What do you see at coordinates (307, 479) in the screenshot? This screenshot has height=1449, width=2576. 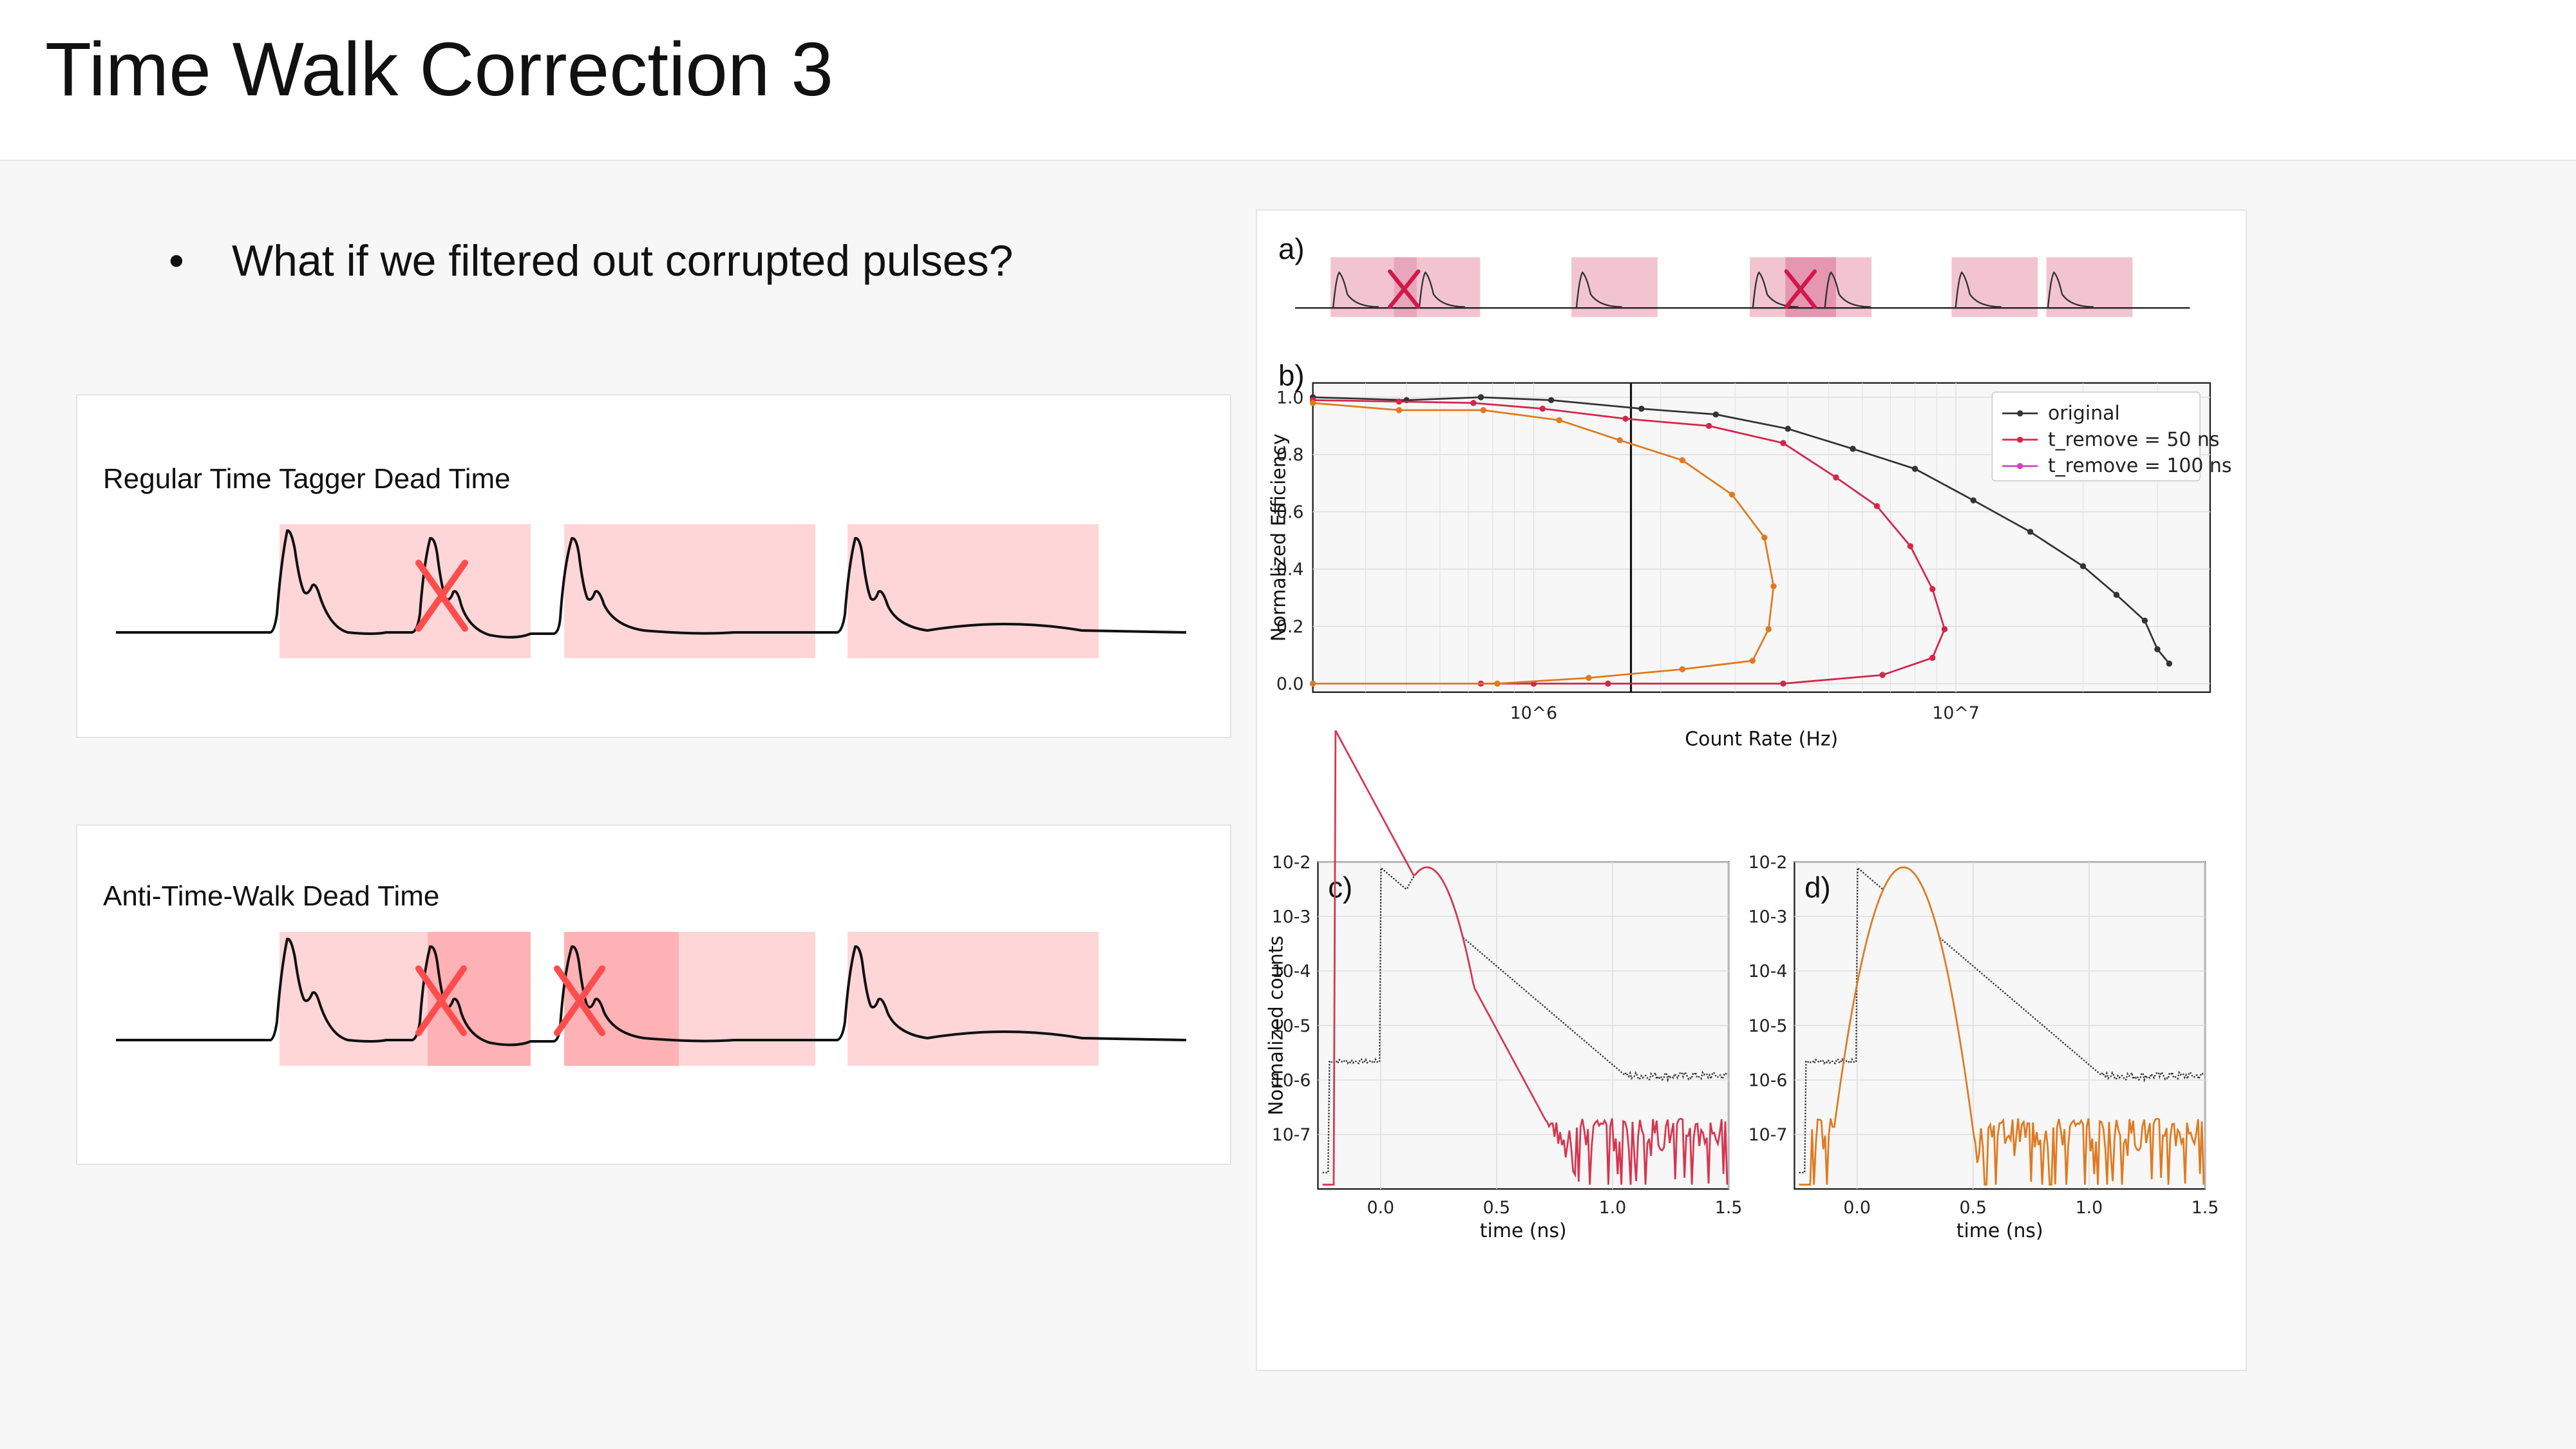 I see `regular-deadtime-label: Regular Time Tagger Dead Time` at bounding box center [307, 479].